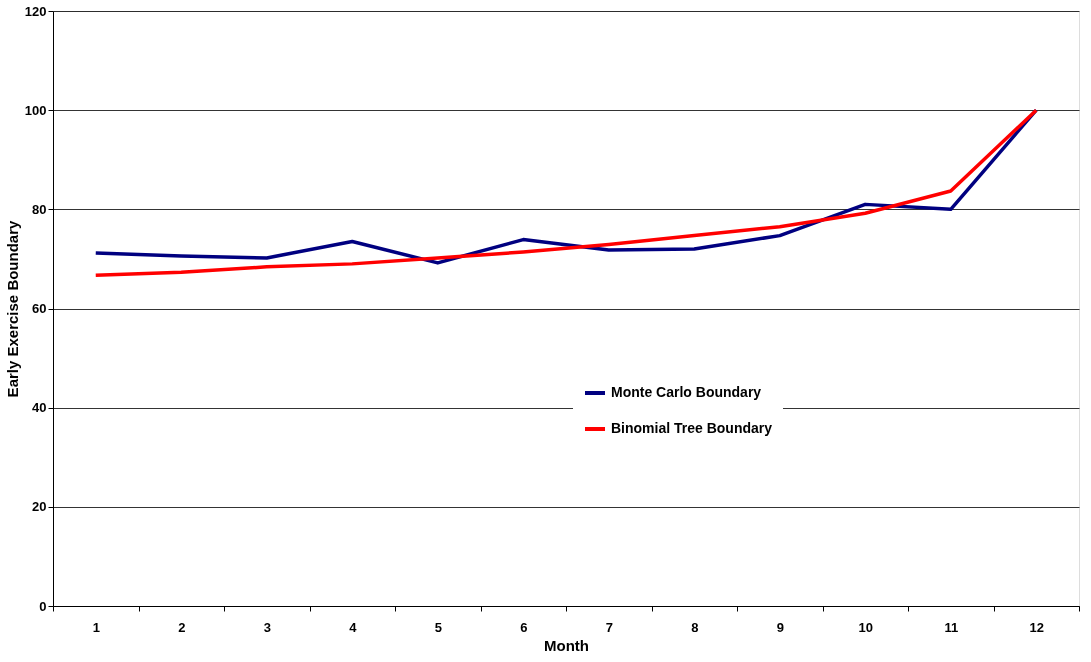  Describe the element at coordinates (438, 627) in the screenshot. I see `x-tick-label: 5` at that location.